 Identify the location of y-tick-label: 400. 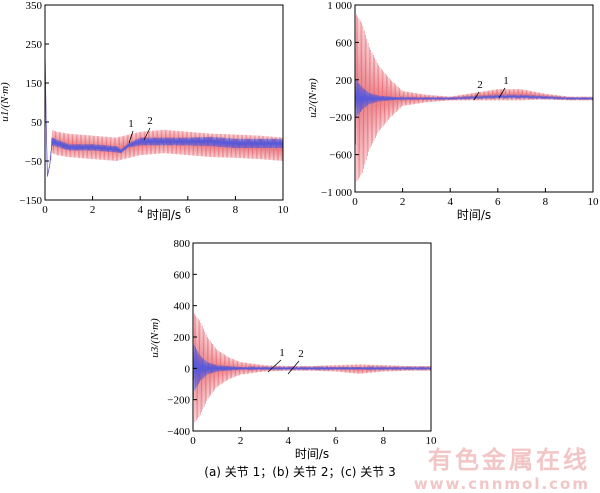
(182, 307).